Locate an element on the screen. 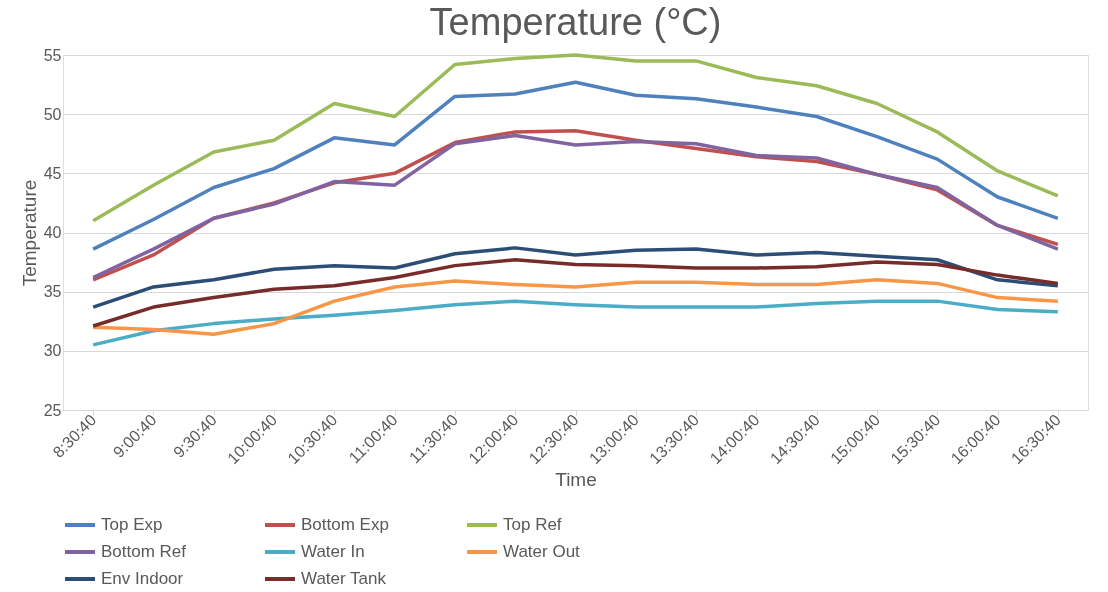 The width and height of the screenshot is (1108, 592). y-axis-title: Temperature is located at coordinates (29, 233).